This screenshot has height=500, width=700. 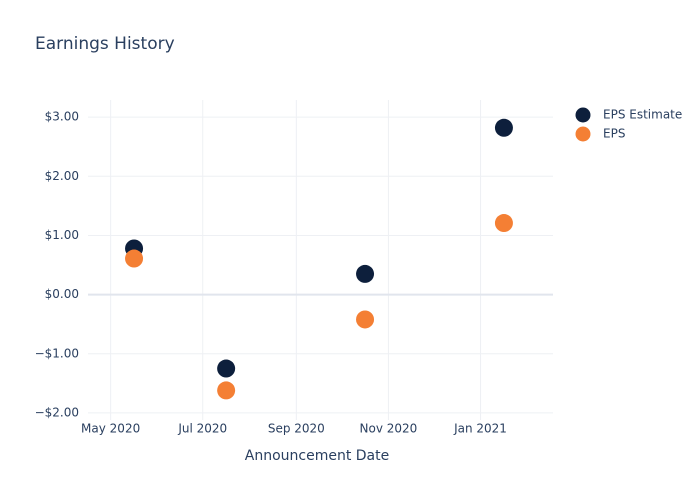 What do you see at coordinates (317, 456) in the screenshot?
I see `x-axis-label: Announcement Date` at bounding box center [317, 456].